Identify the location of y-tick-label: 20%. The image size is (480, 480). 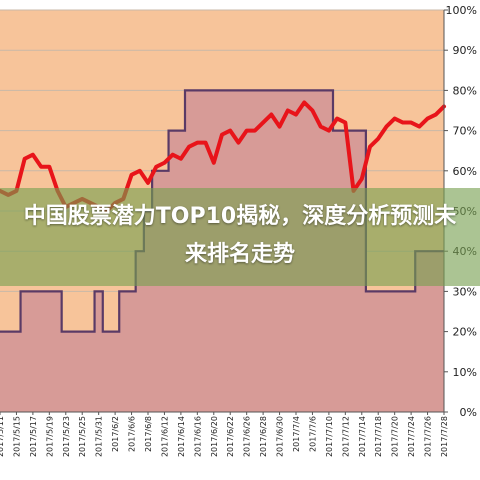
(465, 332).